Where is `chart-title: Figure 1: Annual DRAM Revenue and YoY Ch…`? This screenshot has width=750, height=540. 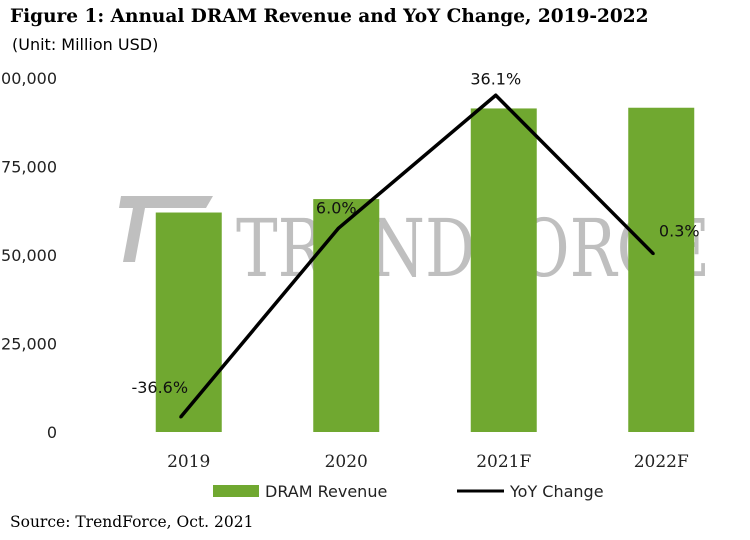
chart-title: Figure 1: Annual DRAM Revenue and YoY Ch… is located at coordinates (329, 16).